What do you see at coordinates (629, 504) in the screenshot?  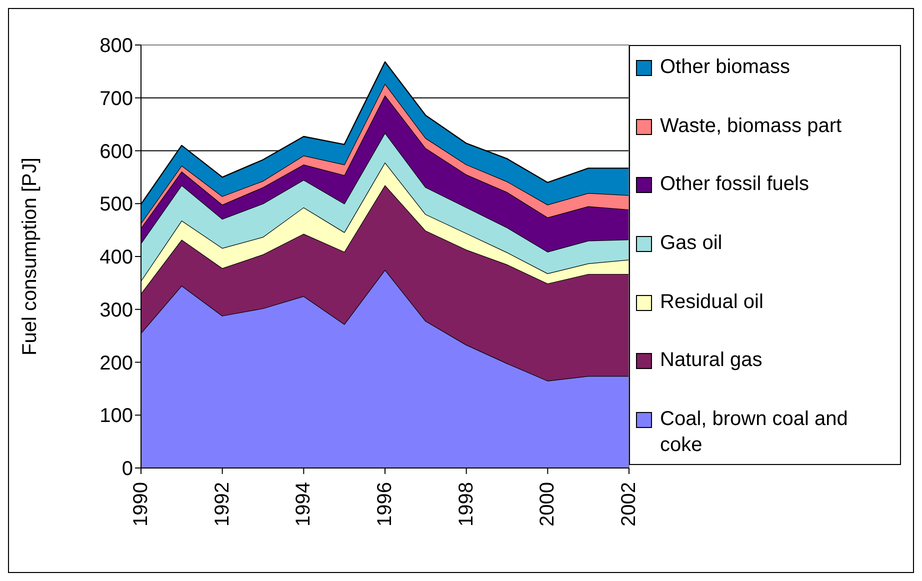 I see `x-tick-label: 2002` at bounding box center [629, 504].